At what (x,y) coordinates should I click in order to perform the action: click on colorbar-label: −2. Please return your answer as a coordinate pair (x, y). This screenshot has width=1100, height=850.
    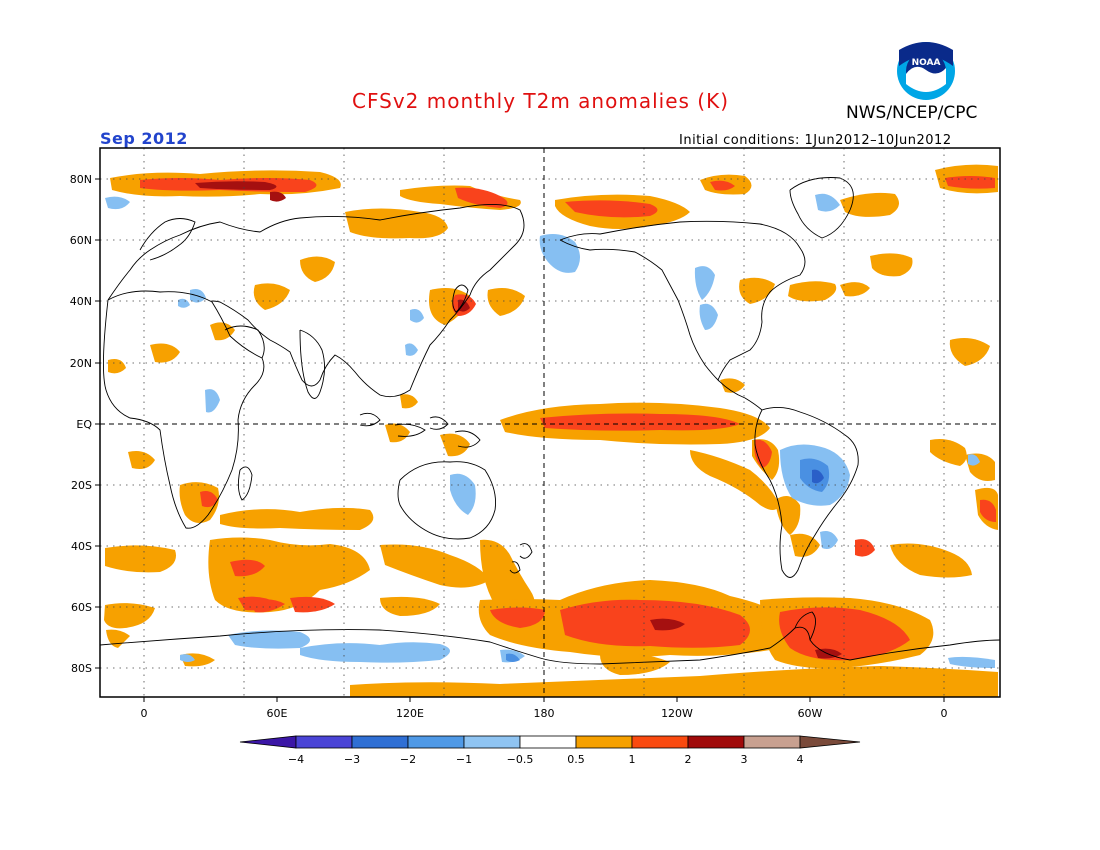
    Looking at the image, I should click on (408, 759).